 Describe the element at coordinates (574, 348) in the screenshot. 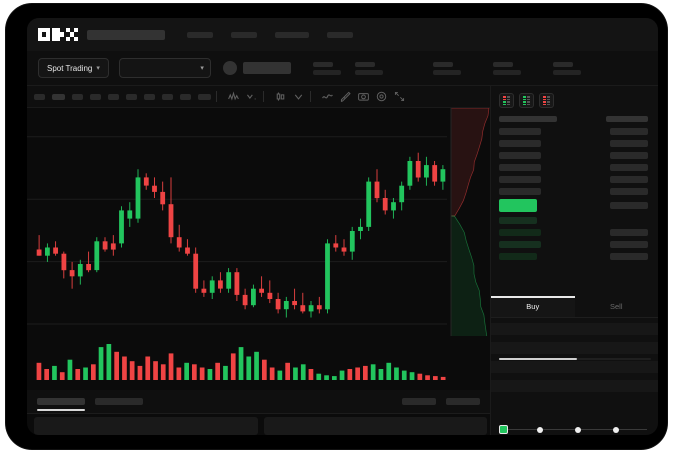

I see `price-field` at that location.